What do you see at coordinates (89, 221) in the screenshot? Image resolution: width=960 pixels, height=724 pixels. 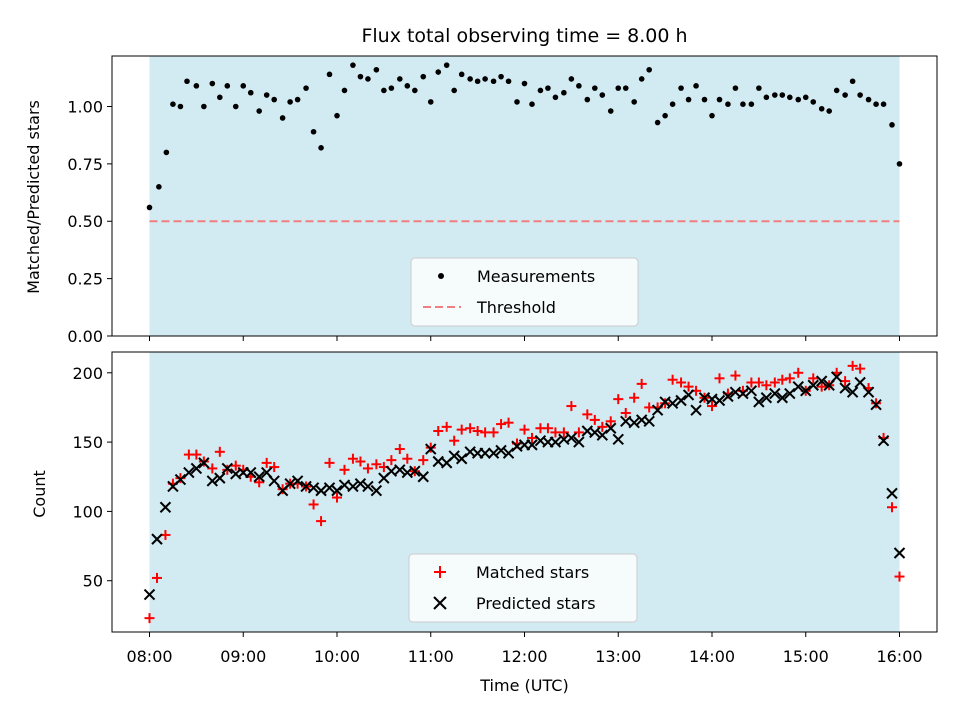 I see `top-y-axis: 0.00 0.25 0.50 0.75 1.00` at bounding box center [89, 221].